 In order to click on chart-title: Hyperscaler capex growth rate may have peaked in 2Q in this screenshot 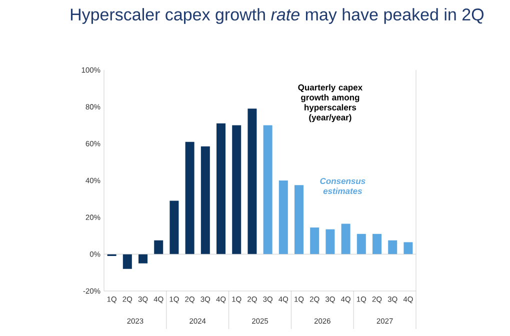, I will do `click(277, 16)`.